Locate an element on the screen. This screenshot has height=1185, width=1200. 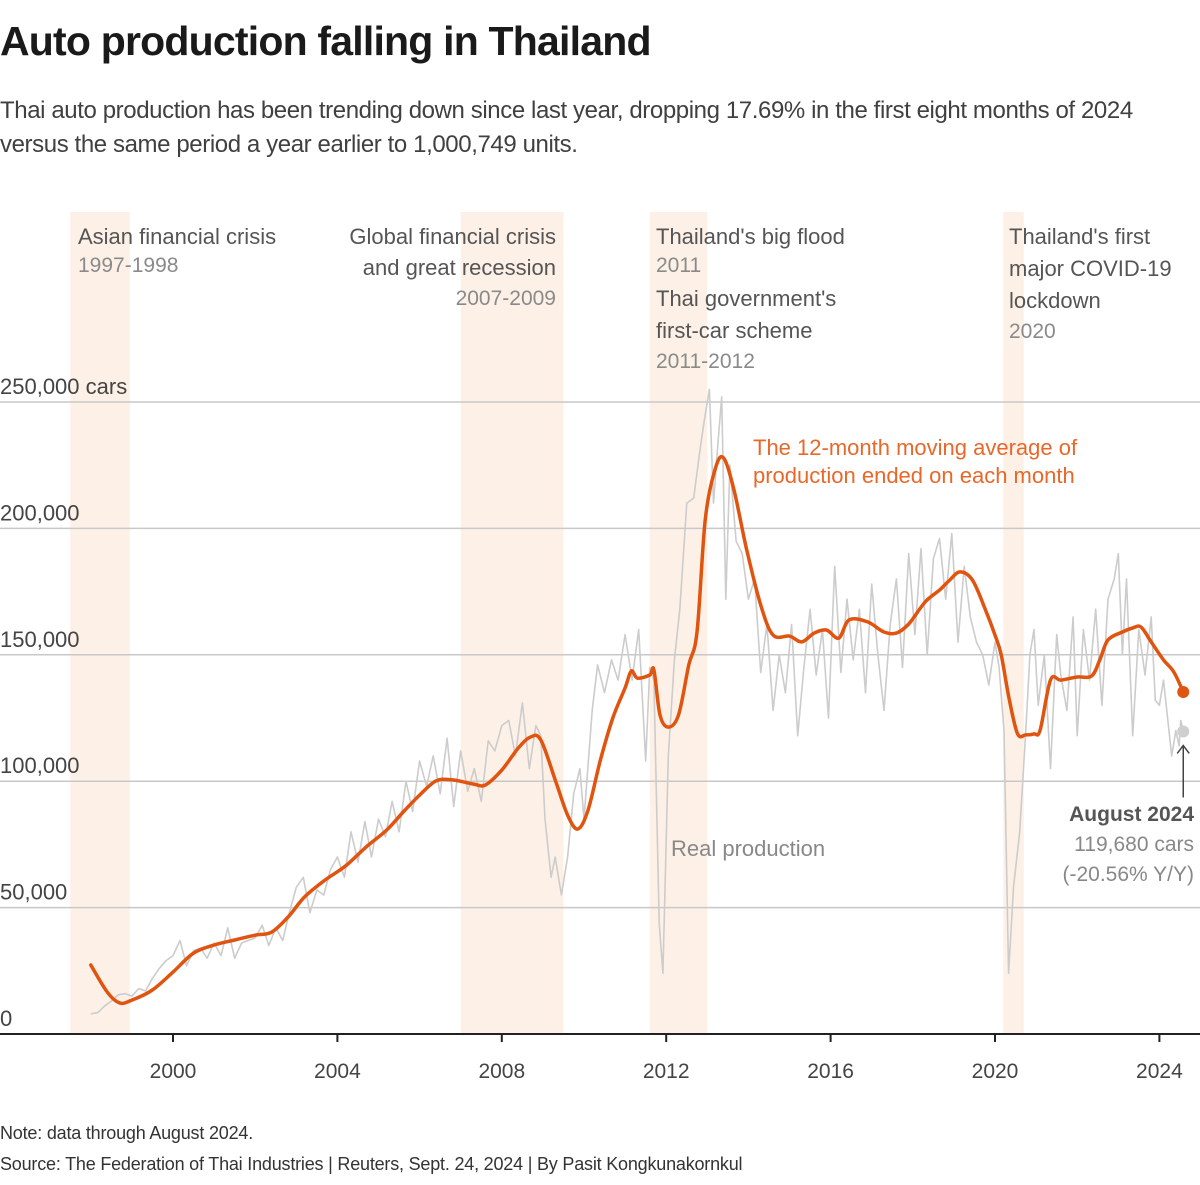
y-tick-label: 0 is located at coordinates (6, 1018).